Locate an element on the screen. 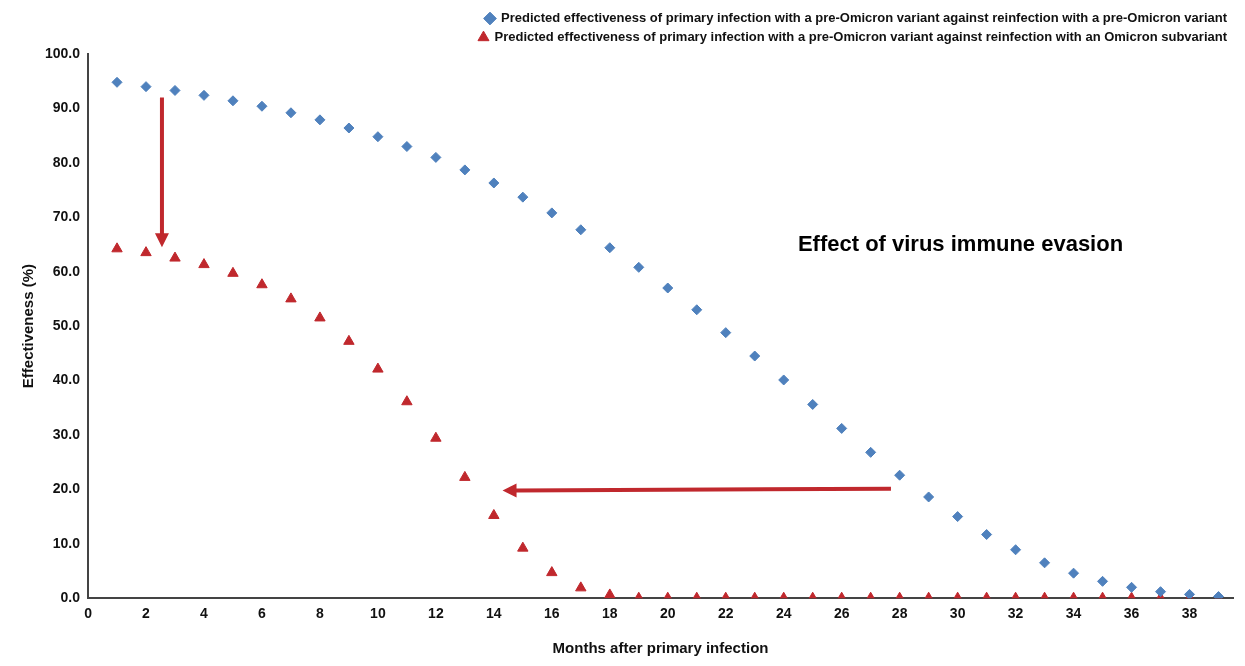  y-tick-label: 50.0 is located at coordinates (66, 324).